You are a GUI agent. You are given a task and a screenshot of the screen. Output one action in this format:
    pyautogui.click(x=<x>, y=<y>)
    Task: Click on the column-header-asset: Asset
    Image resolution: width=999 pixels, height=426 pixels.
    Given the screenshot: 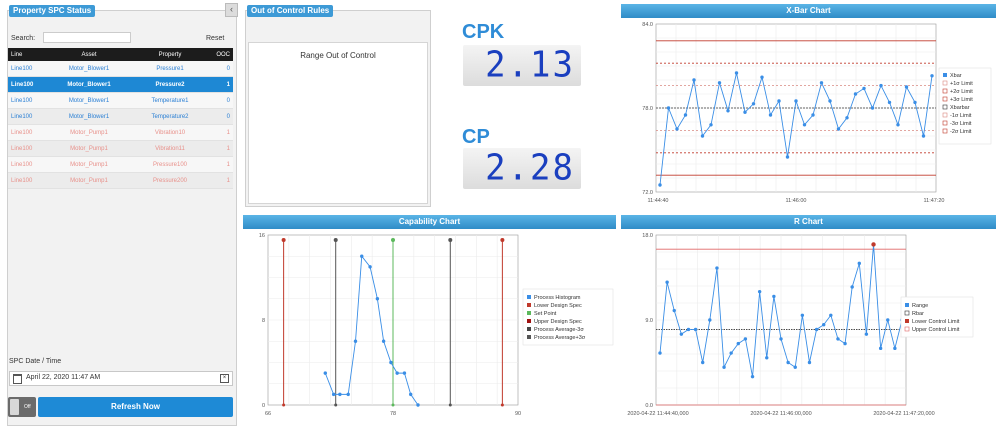 What is the action you would take?
    pyautogui.click(x=89, y=54)
    